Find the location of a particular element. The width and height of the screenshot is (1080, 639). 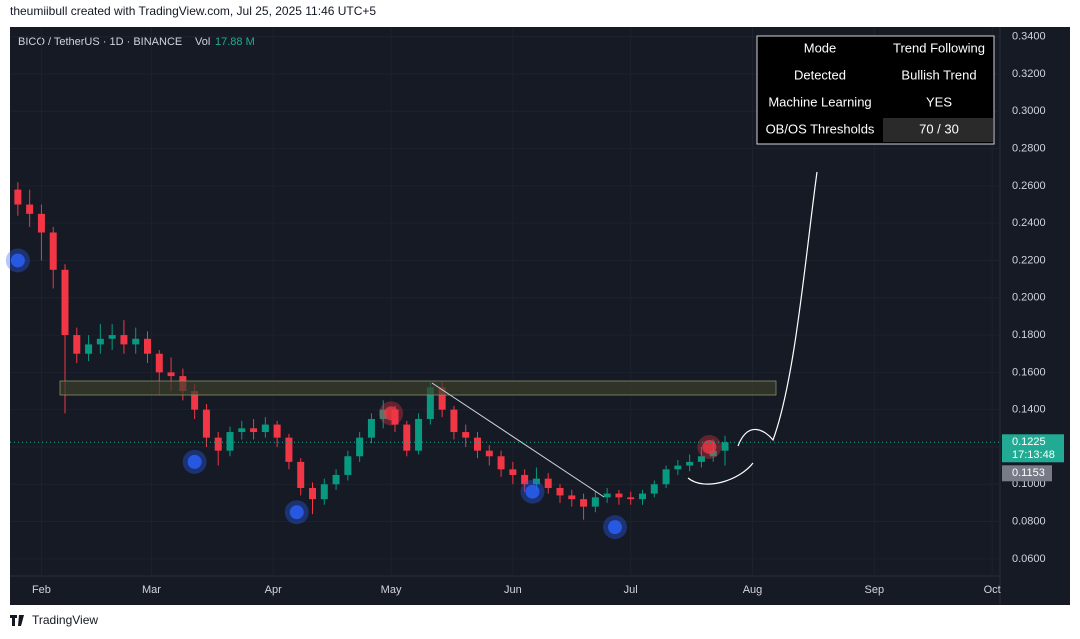

y-tick-label: 0.3200 is located at coordinates (1029, 74).